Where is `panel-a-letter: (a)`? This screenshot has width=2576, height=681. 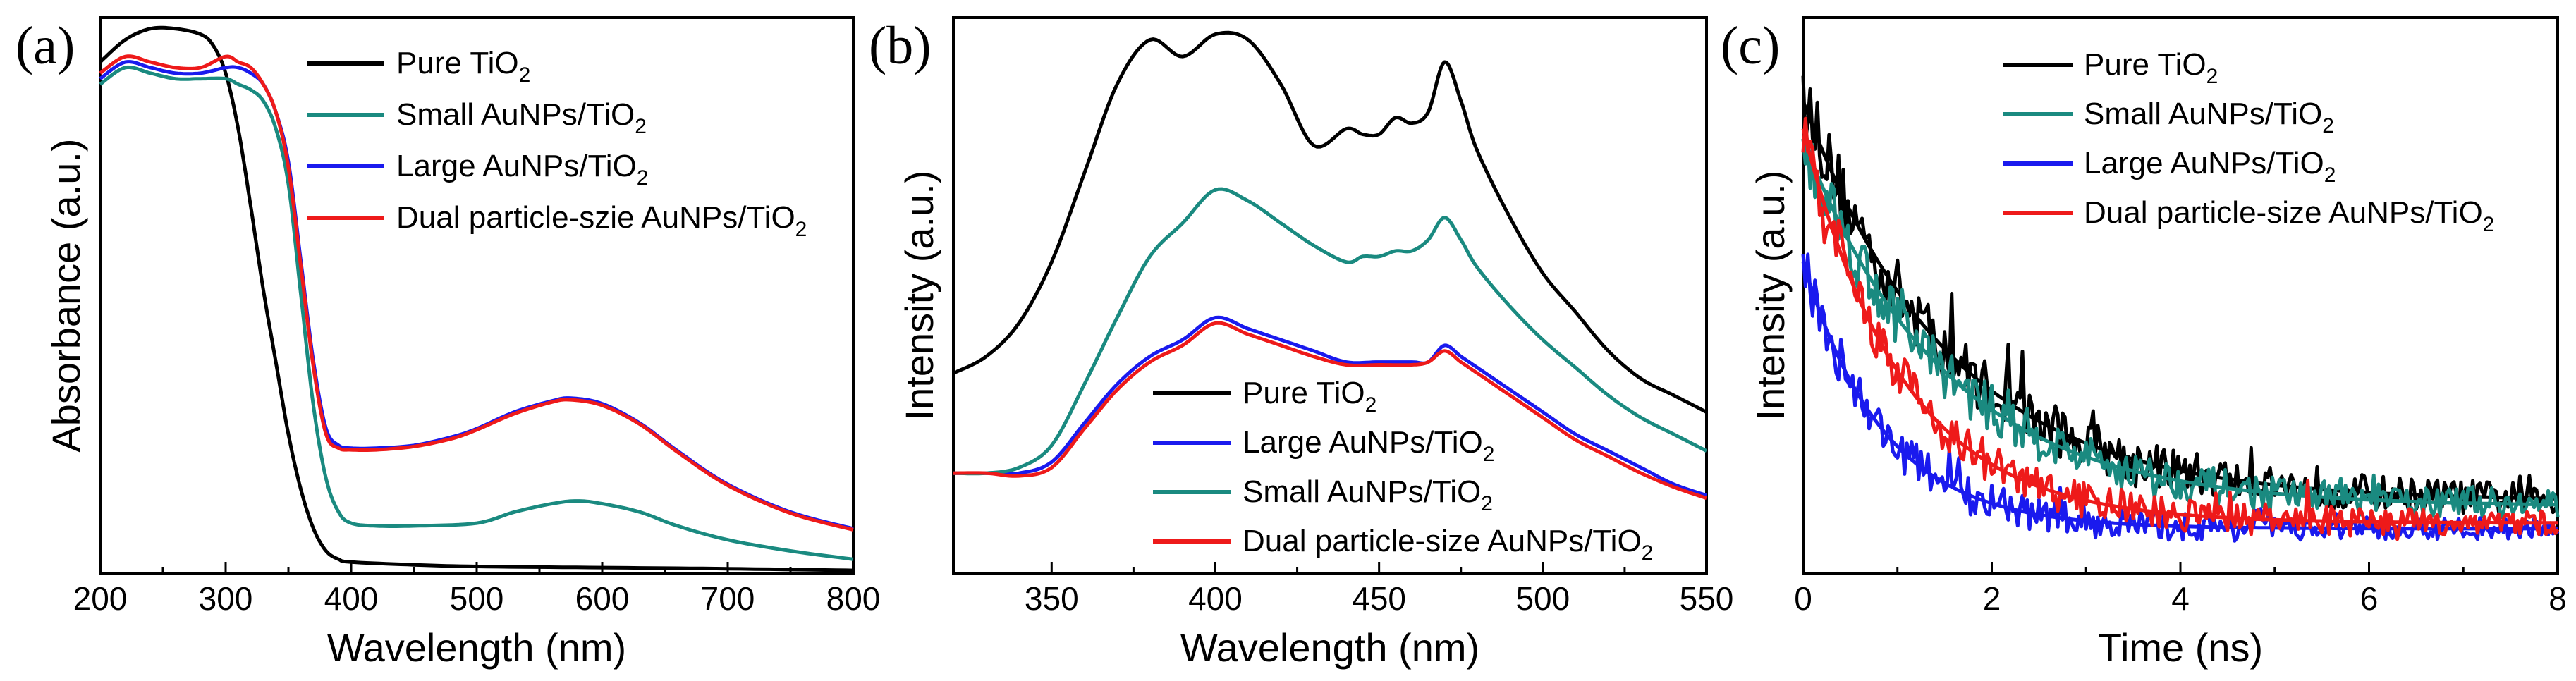
panel-a-letter: (a) is located at coordinates (46, 45).